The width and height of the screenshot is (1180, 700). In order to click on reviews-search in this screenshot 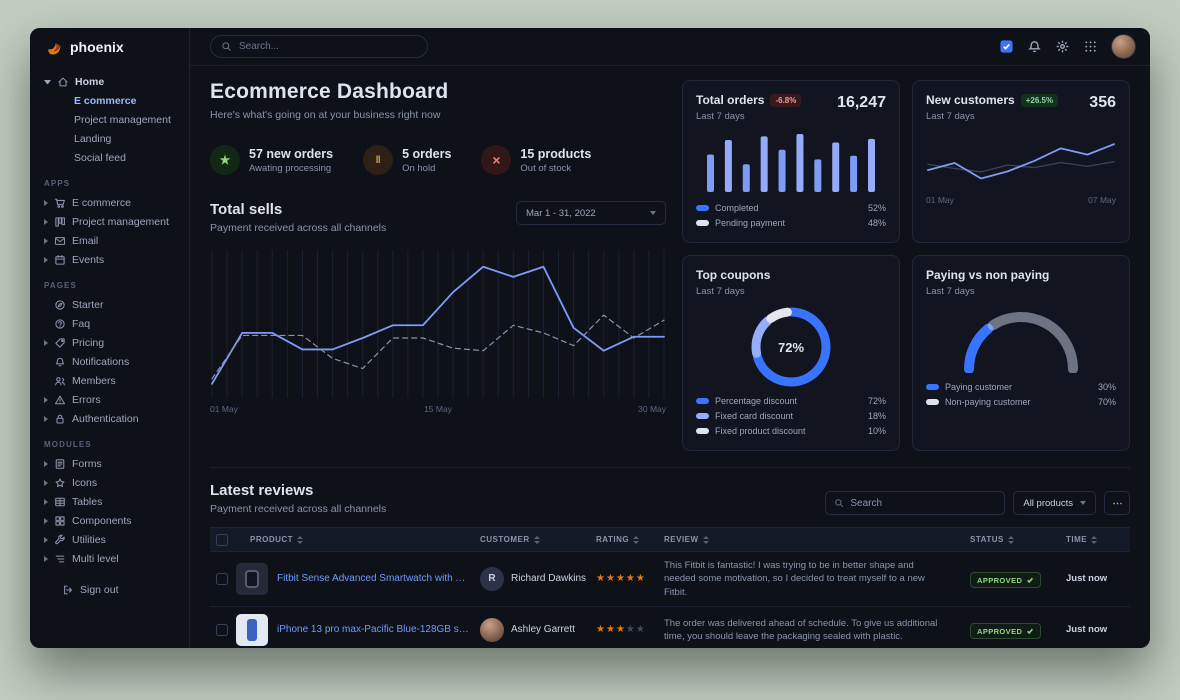, I will do `click(915, 503)`.